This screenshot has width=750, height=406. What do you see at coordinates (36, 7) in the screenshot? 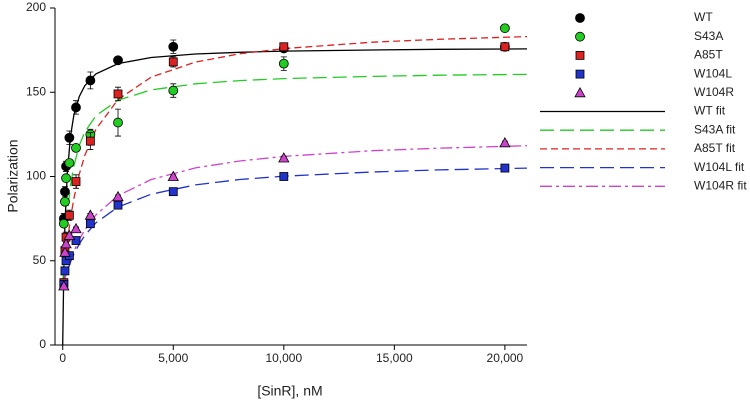
I see `y-tick-label: 200` at bounding box center [36, 7].